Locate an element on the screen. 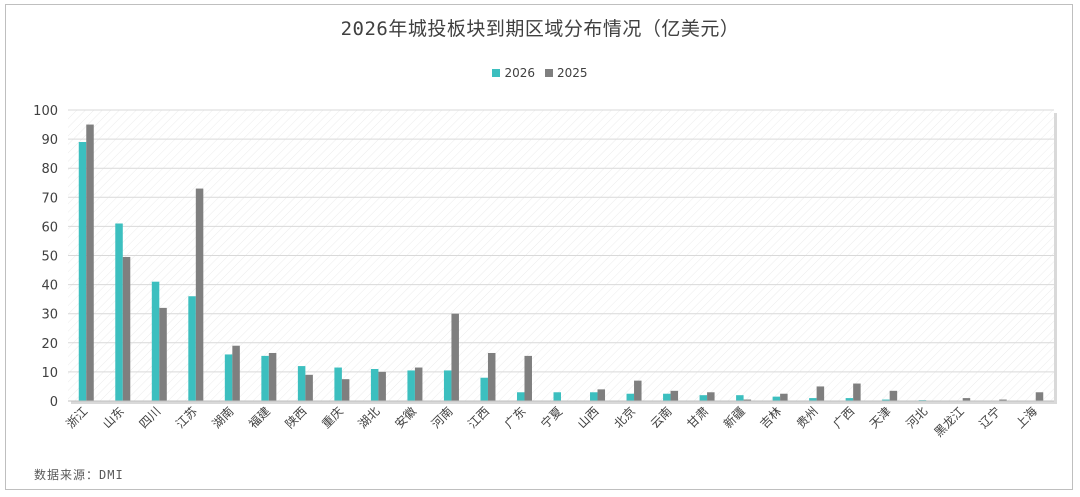 The height and width of the screenshot is (497, 1080). y-tick-label-30: 30 is located at coordinates (49, 315).